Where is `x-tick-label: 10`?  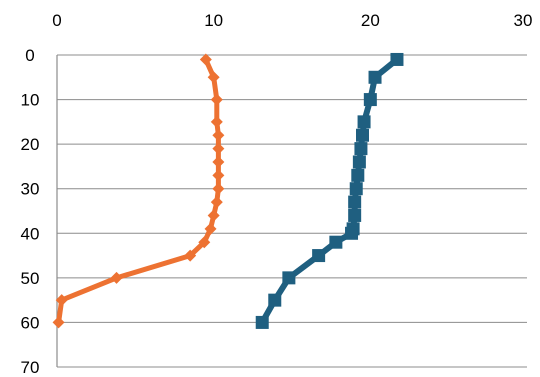
x-tick-label: 10 is located at coordinates (213, 20).